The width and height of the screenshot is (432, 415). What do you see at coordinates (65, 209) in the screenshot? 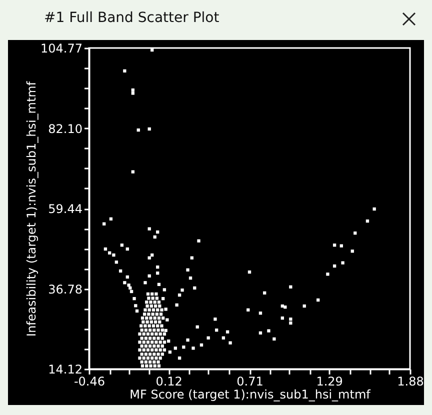
I see `y-tick-label: 59.44` at bounding box center [65, 209].